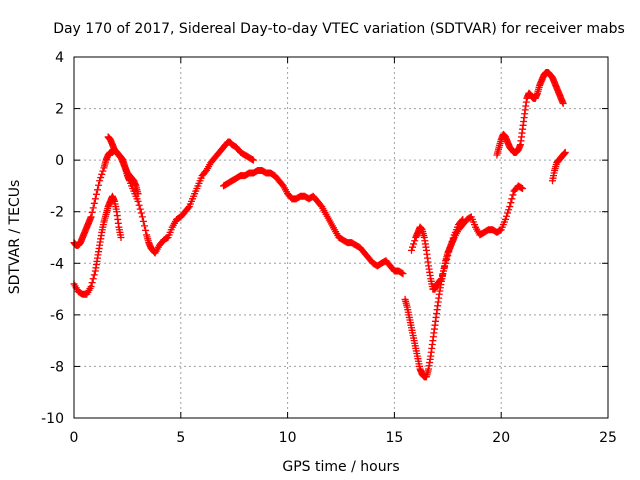 The height and width of the screenshot is (480, 640). I want to click on y-tick-label: 2, so click(59, 110).